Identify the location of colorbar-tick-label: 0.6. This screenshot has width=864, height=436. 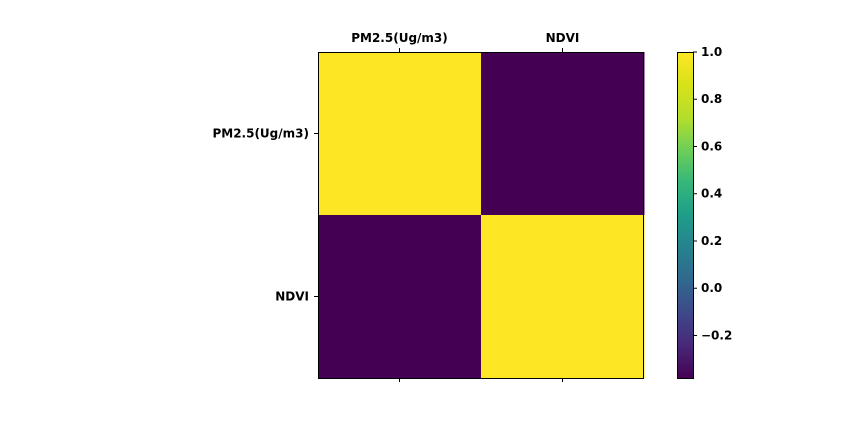
(711, 146).